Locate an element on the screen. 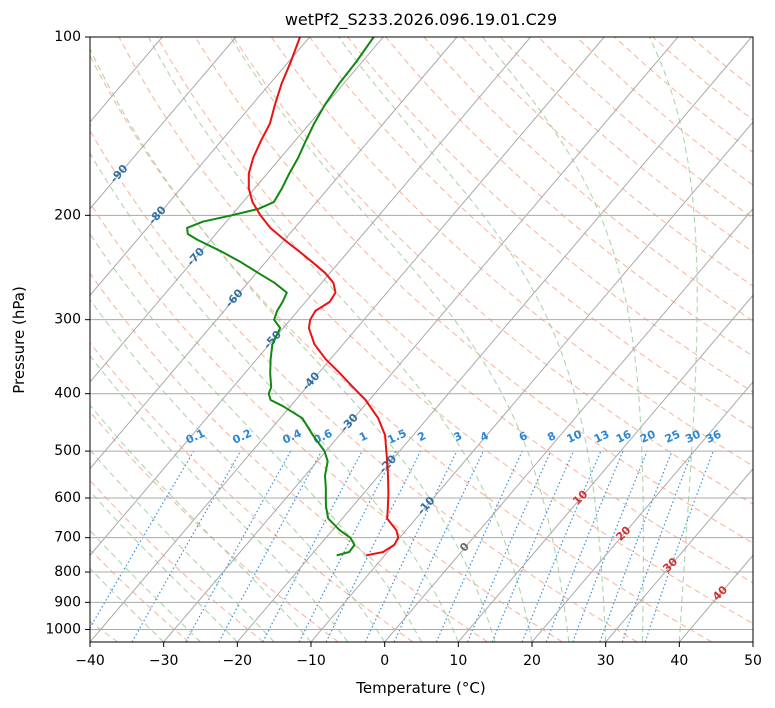 The height and width of the screenshot is (708, 775). x-tick-label: −40 is located at coordinates (90, 661).